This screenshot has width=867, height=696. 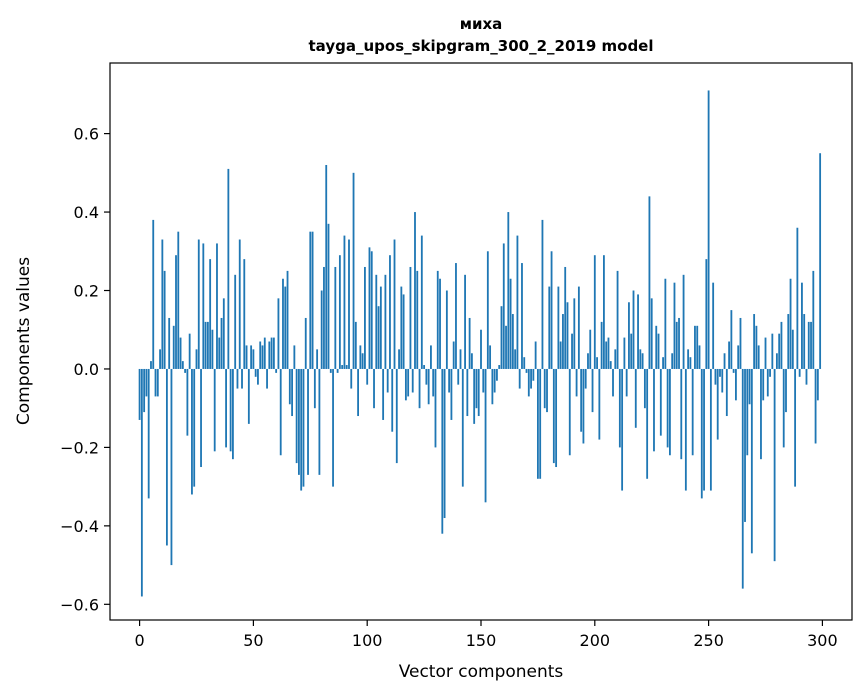 I want to click on y-tick-label: 0.2, so click(x=86, y=291).